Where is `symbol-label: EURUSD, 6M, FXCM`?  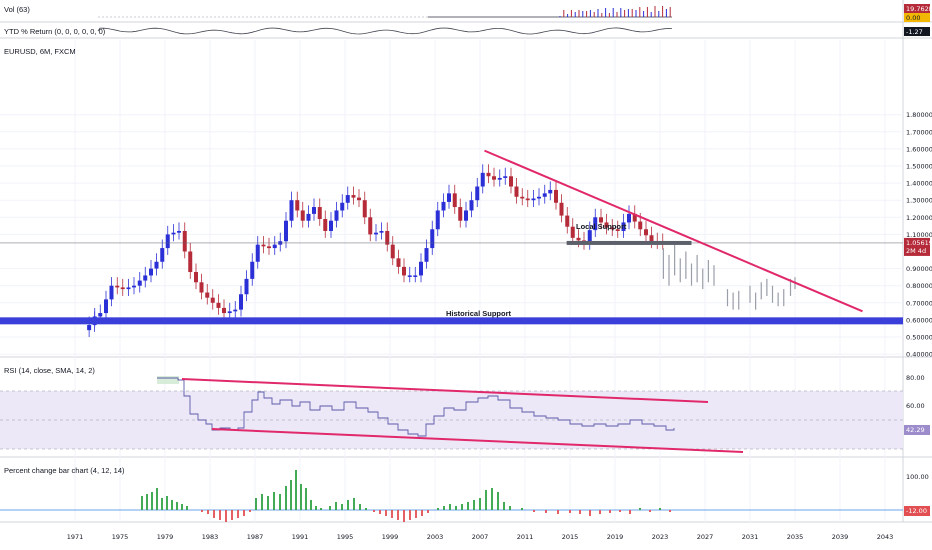
symbol-label: EURUSD, 6M, FXCM is located at coordinates (40, 51).